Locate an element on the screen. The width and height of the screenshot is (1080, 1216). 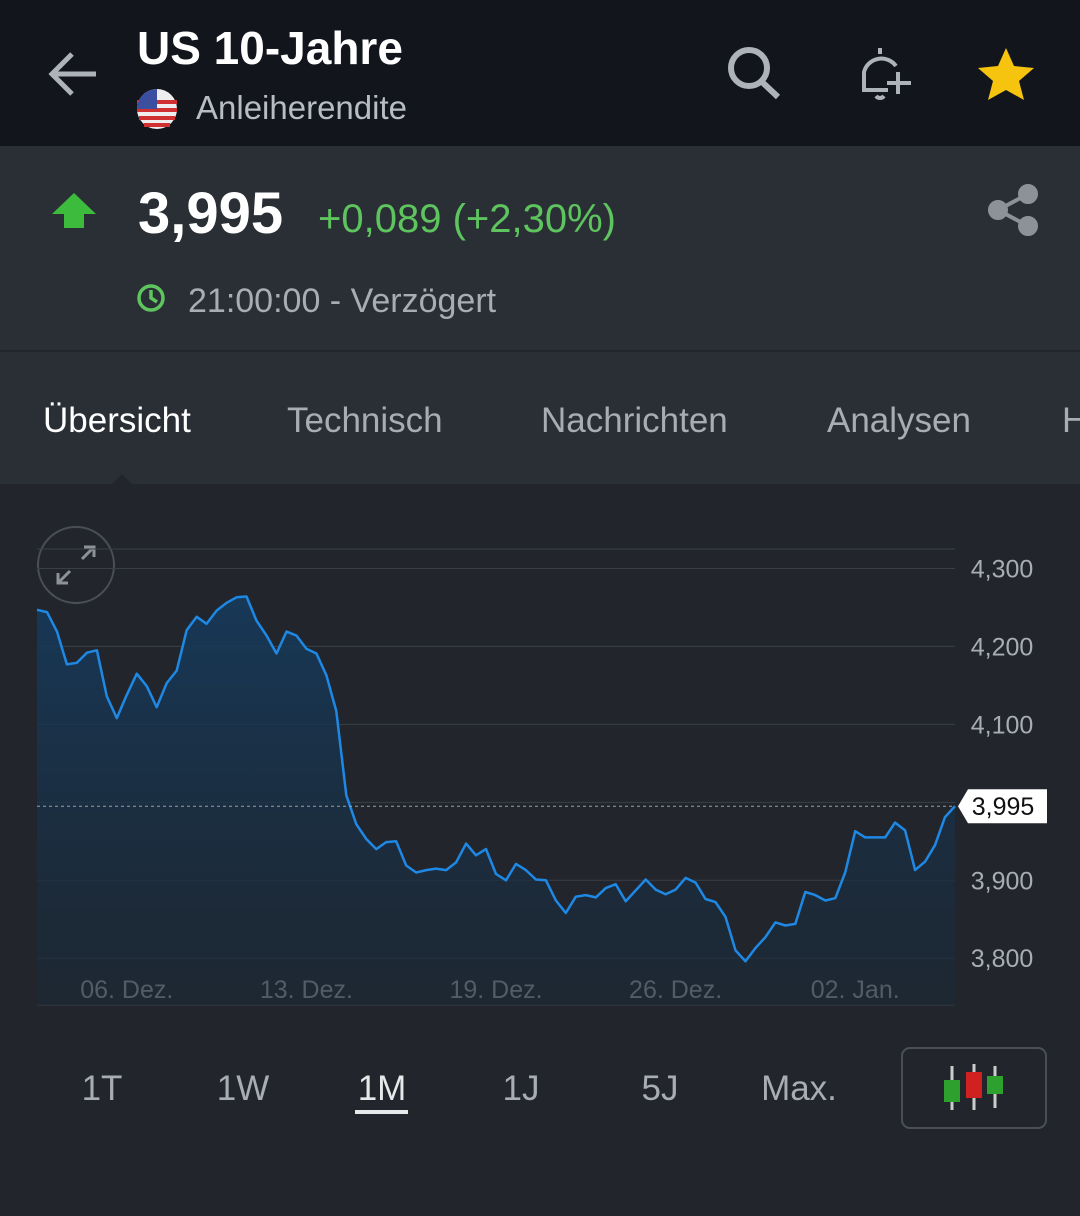
y-tick-label: 4,300 is located at coordinates (1002, 569).